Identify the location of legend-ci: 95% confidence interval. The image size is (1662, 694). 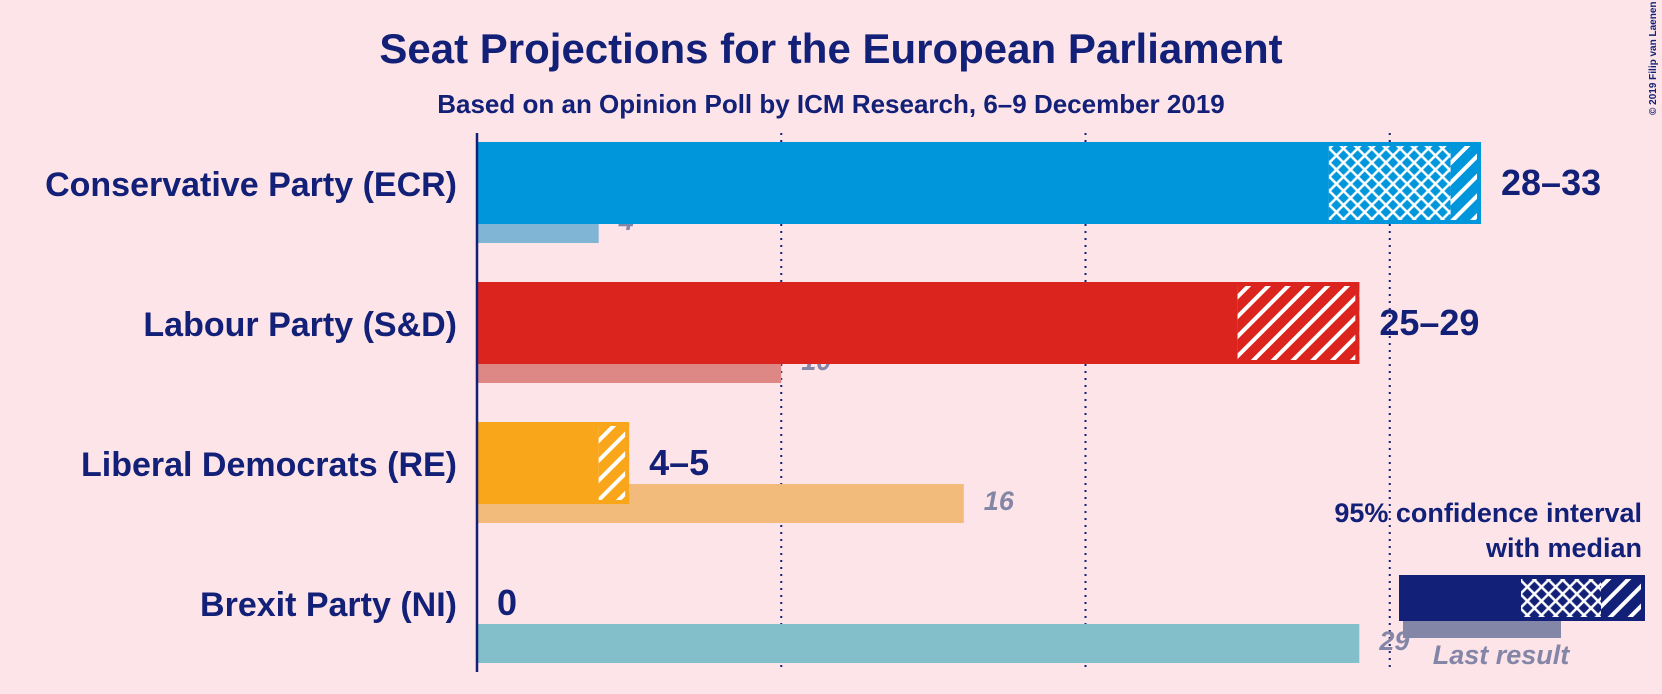
(1488, 513).